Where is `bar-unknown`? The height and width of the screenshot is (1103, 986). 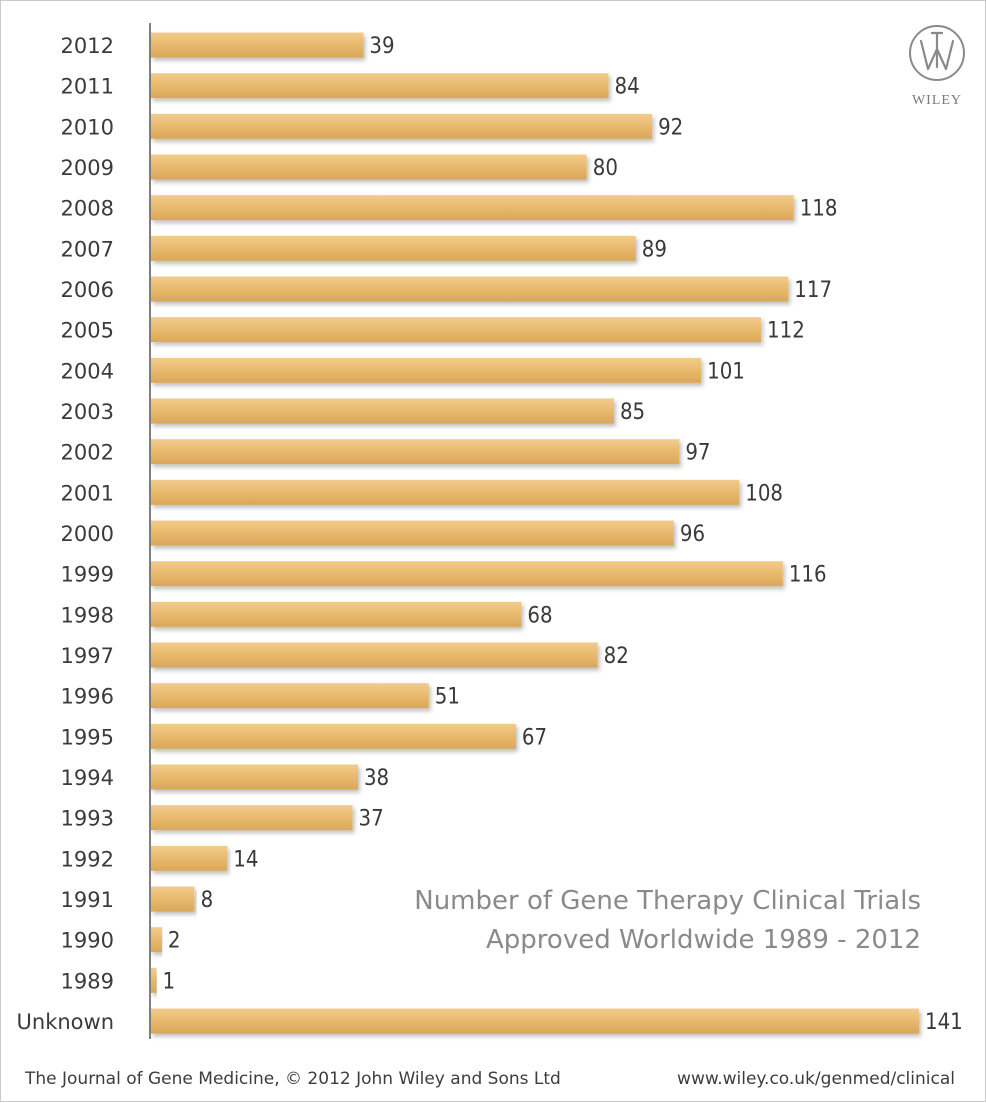 bar-unknown is located at coordinates (535, 1021).